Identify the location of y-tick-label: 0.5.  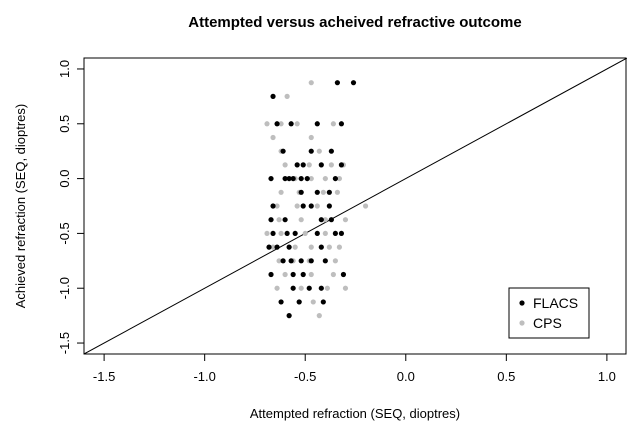
(64, 124).